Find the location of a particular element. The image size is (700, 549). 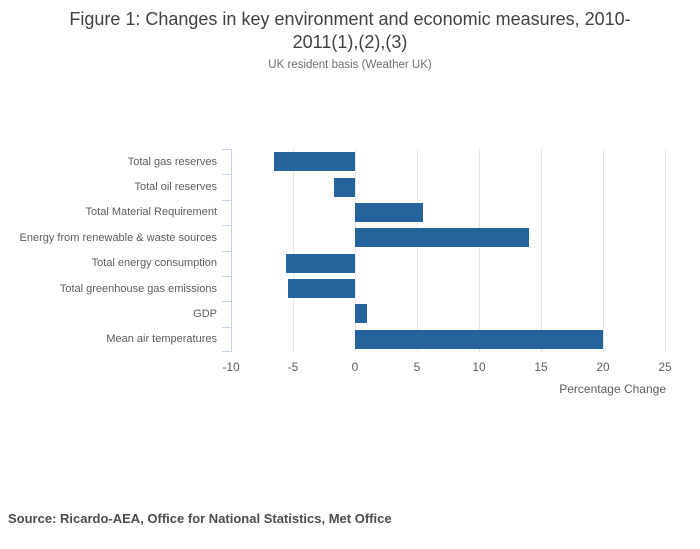

category-label: Total oil reserves is located at coordinates (175, 187).